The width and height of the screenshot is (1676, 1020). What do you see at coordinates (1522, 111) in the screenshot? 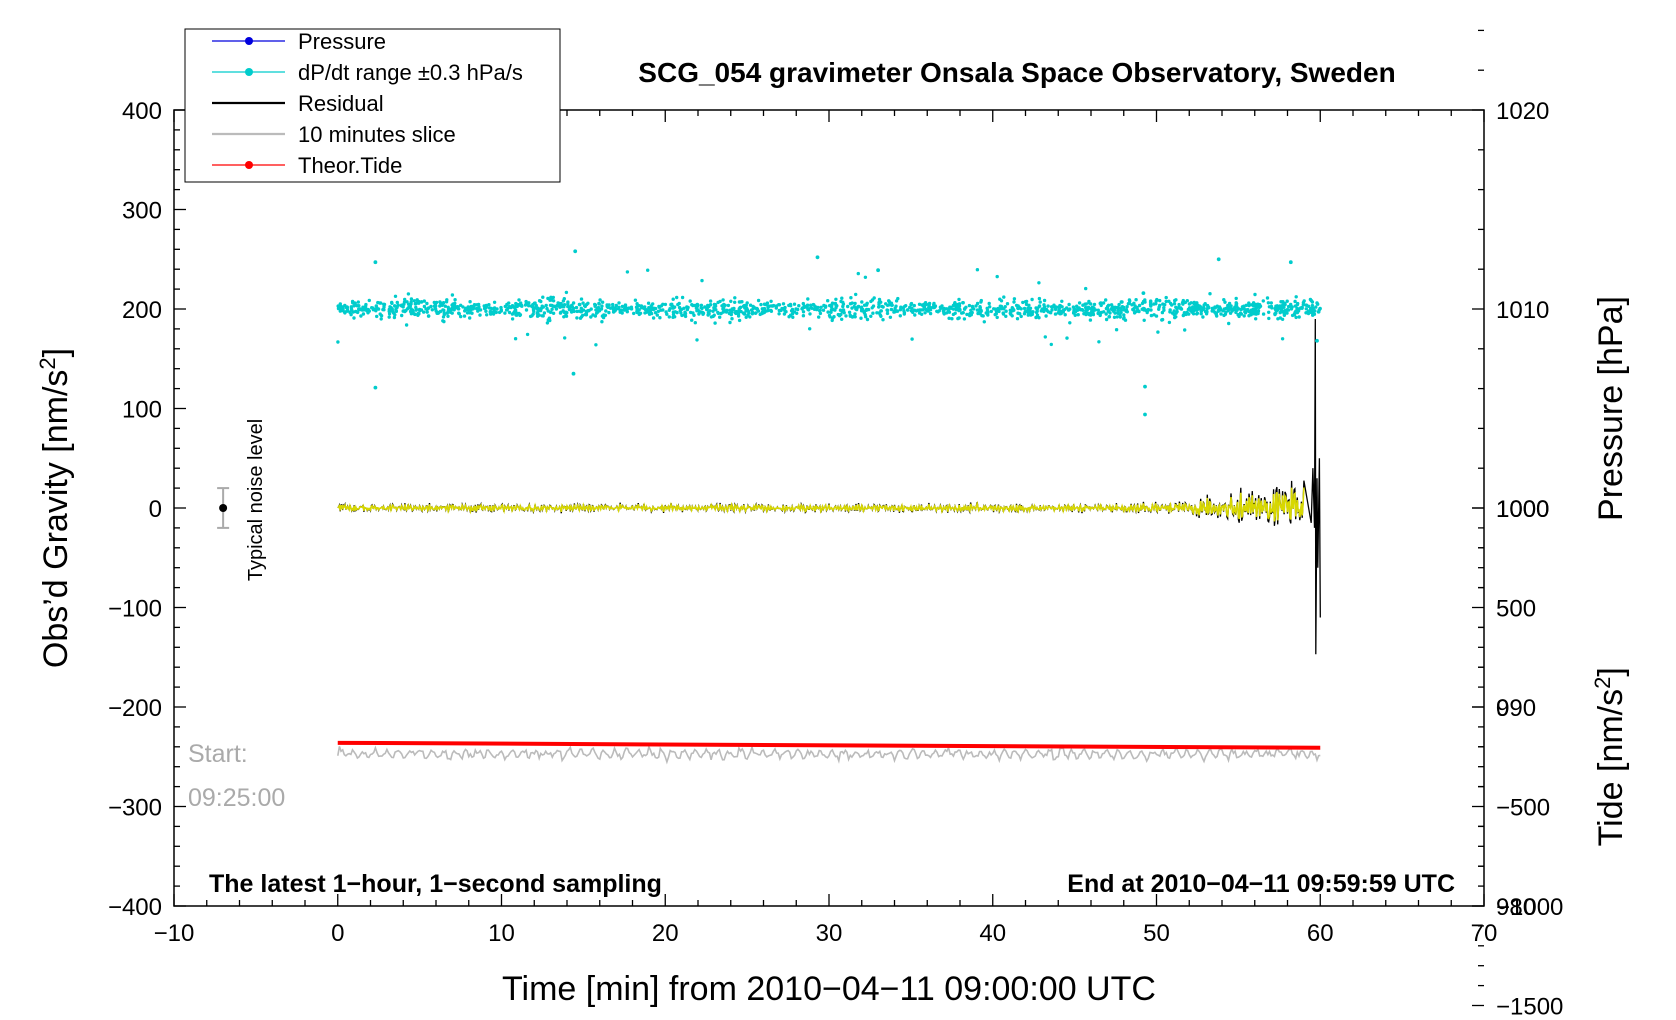
I see `pressure-tick-label: 1020` at bounding box center [1522, 111].